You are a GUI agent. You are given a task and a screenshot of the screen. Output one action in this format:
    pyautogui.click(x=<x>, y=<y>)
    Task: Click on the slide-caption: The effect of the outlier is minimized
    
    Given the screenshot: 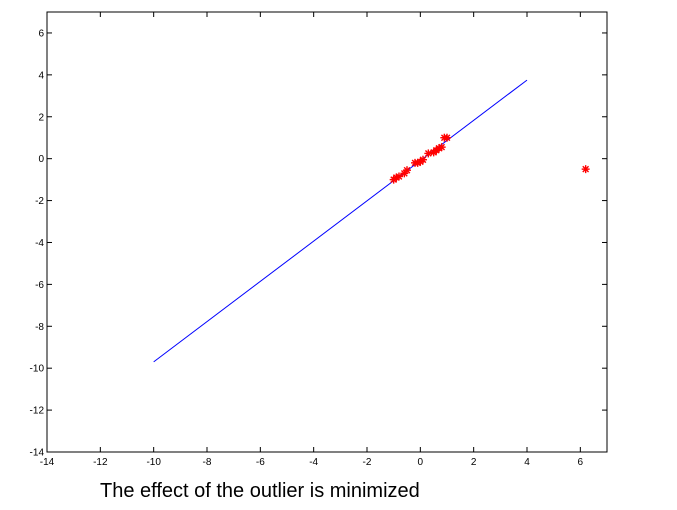 What is the action you would take?
    pyautogui.click(x=260, y=491)
    